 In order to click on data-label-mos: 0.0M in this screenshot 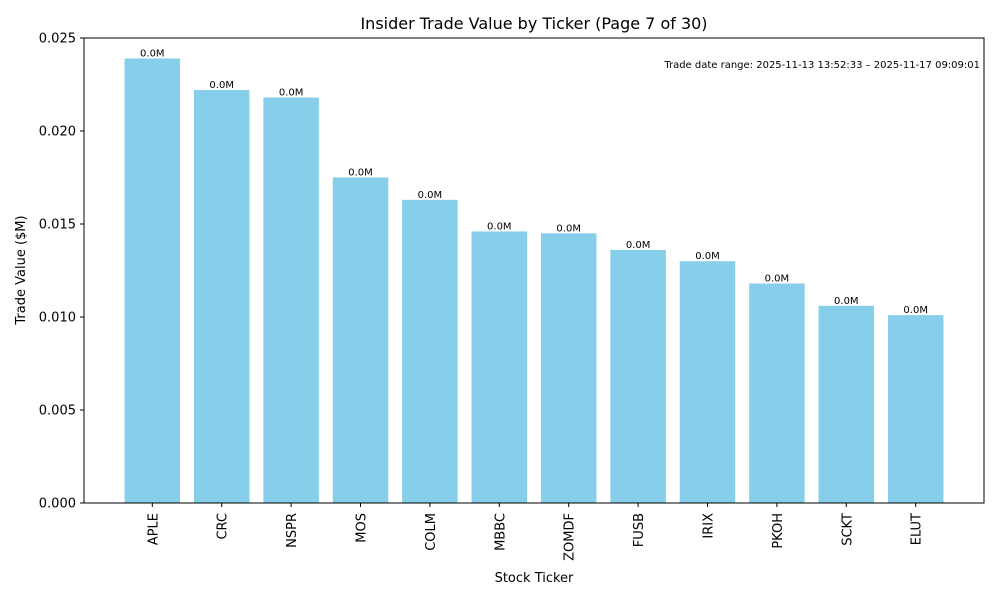, I will do `click(360, 173)`.